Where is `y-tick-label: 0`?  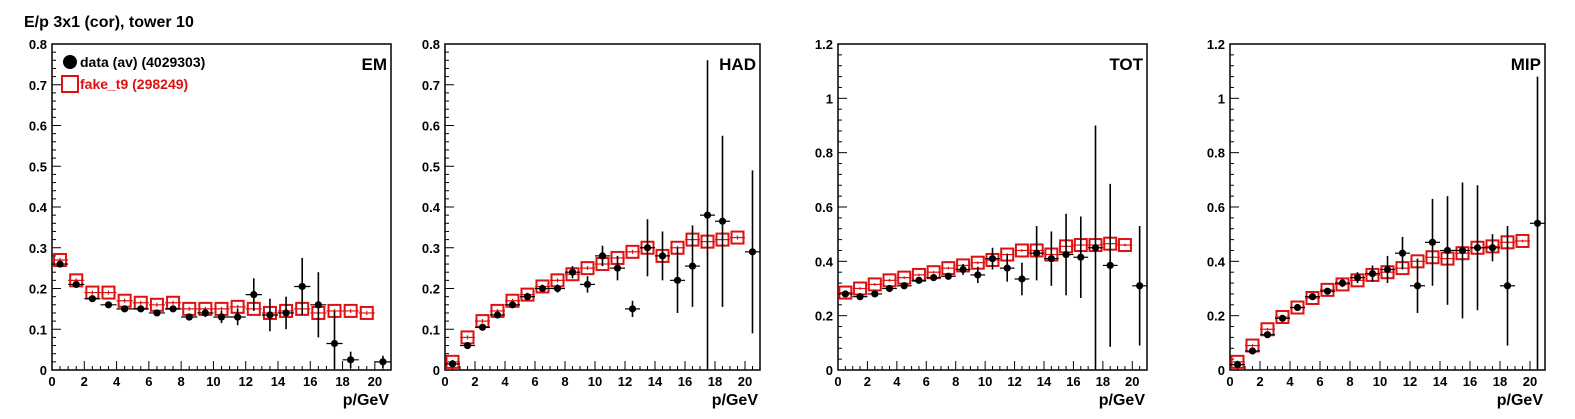
y-tick-label: 0 is located at coordinates (436, 370).